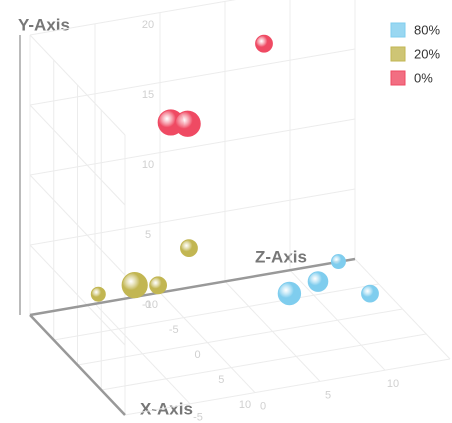  I want to click on z-tick-label: 5, so click(328, 395).